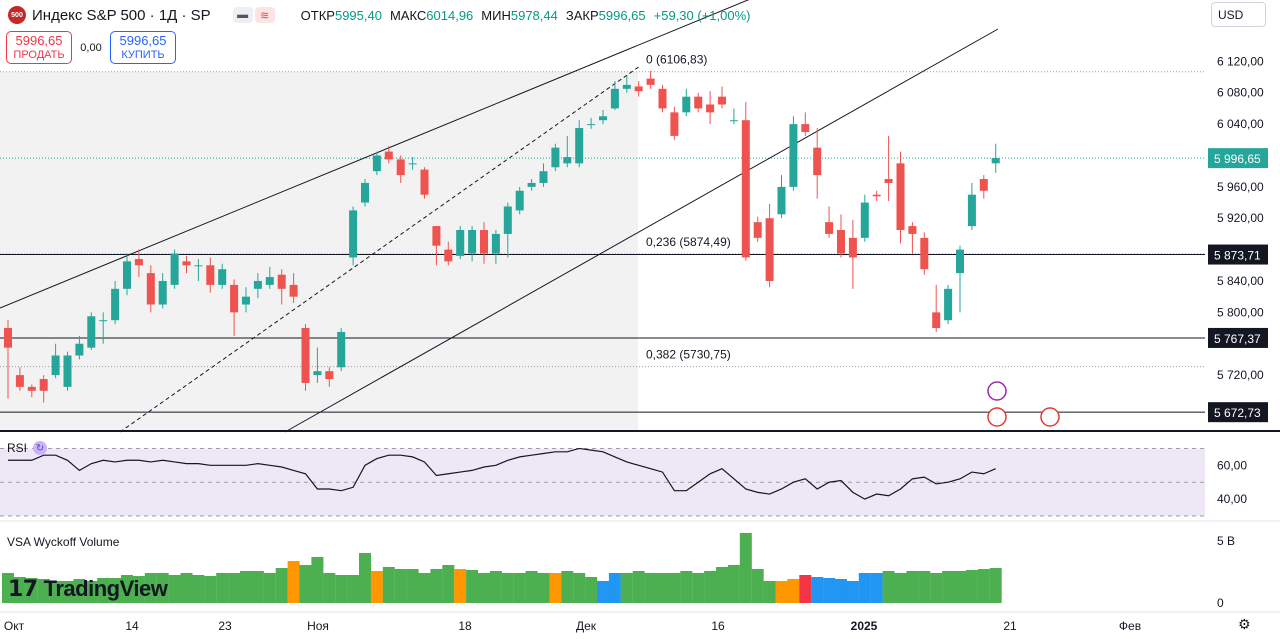 The image size is (1280, 639). I want to click on vsa-legend: VSA Wyckoff Volume, so click(63, 542).